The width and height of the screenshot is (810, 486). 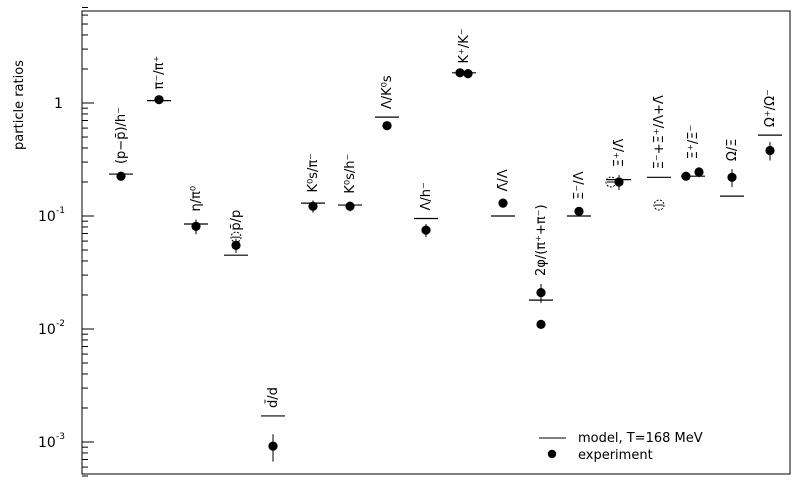 What do you see at coordinates (426, 196) in the screenshot?
I see `ratio-label: Λ/h⁻` at bounding box center [426, 196].